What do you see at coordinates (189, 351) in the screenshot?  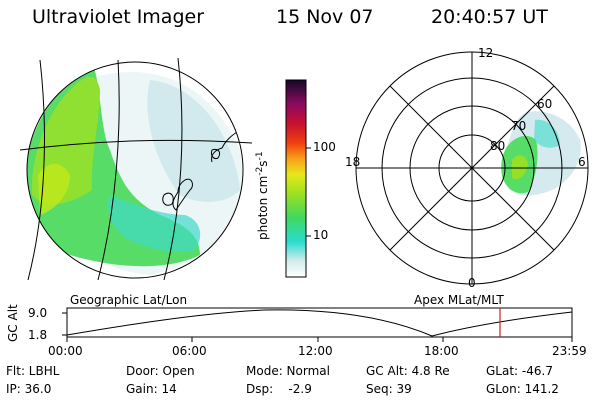 I see `x-tick-0600: 06:00` at bounding box center [189, 351].